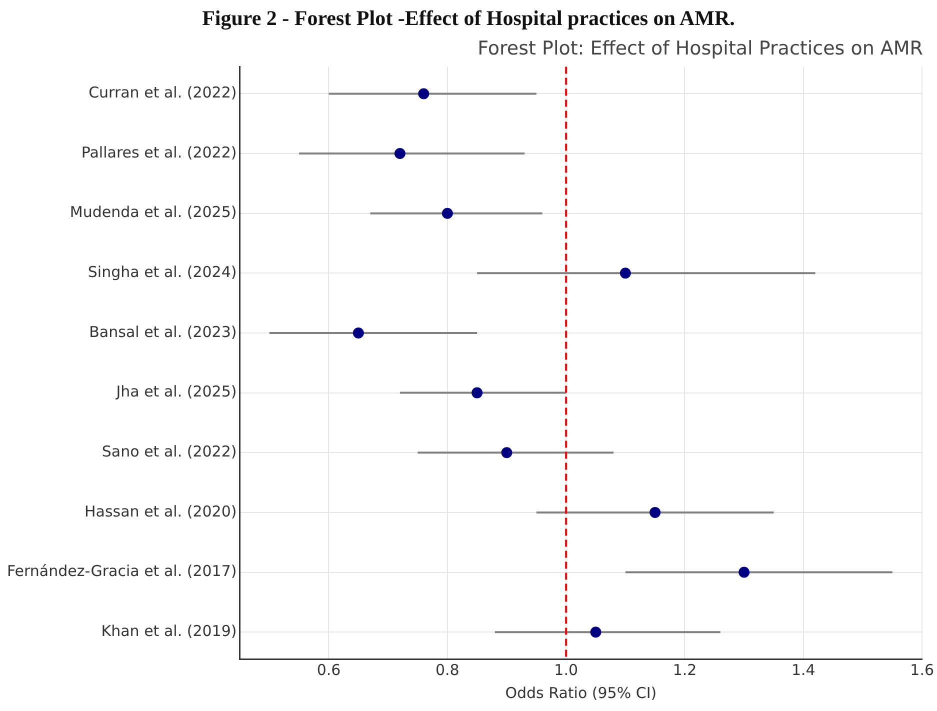 This screenshot has height=711, width=937. What do you see at coordinates (566, 669) in the screenshot?
I see `x-tick-label: 1.0` at bounding box center [566, 669].